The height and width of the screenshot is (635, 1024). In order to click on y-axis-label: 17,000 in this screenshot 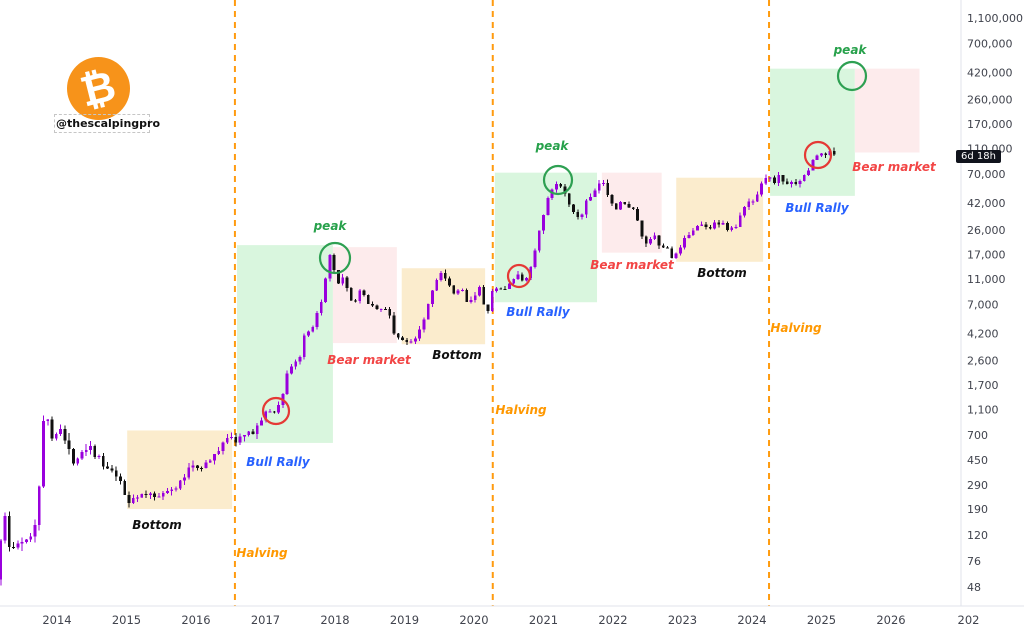, I will do `click(986, 254)`.